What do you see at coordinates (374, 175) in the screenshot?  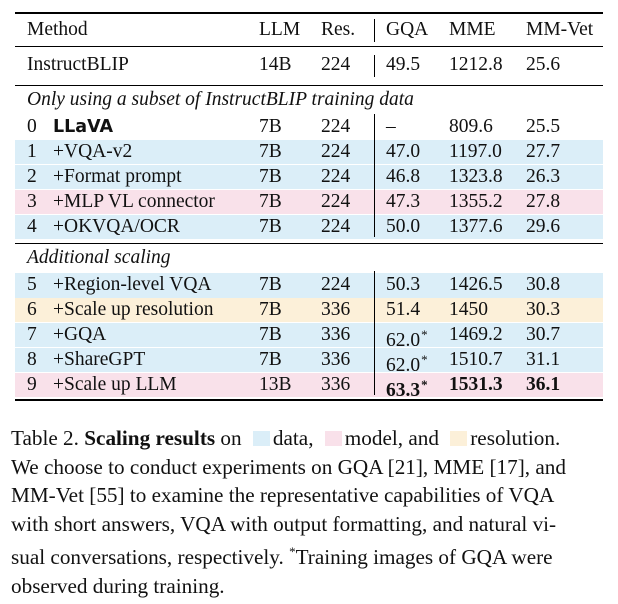 I see `column-divider` at bounding box center [374, 175].